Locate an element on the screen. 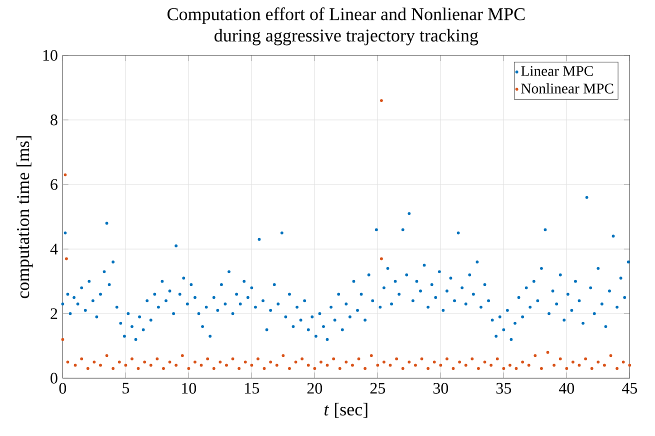 This screenshot has height=436, width=655. y-axis-title: computation time [ms] is located at coordinates (24, 217).